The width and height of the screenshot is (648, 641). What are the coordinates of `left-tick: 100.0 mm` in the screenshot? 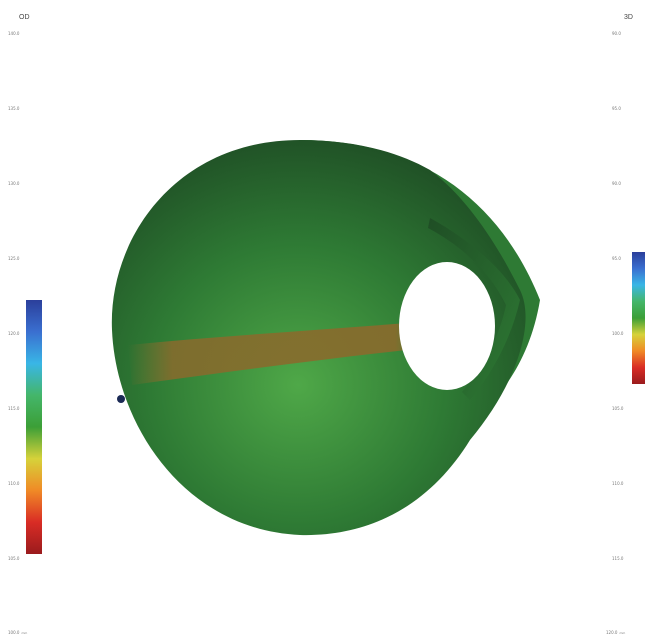 It's located at (18, 632).